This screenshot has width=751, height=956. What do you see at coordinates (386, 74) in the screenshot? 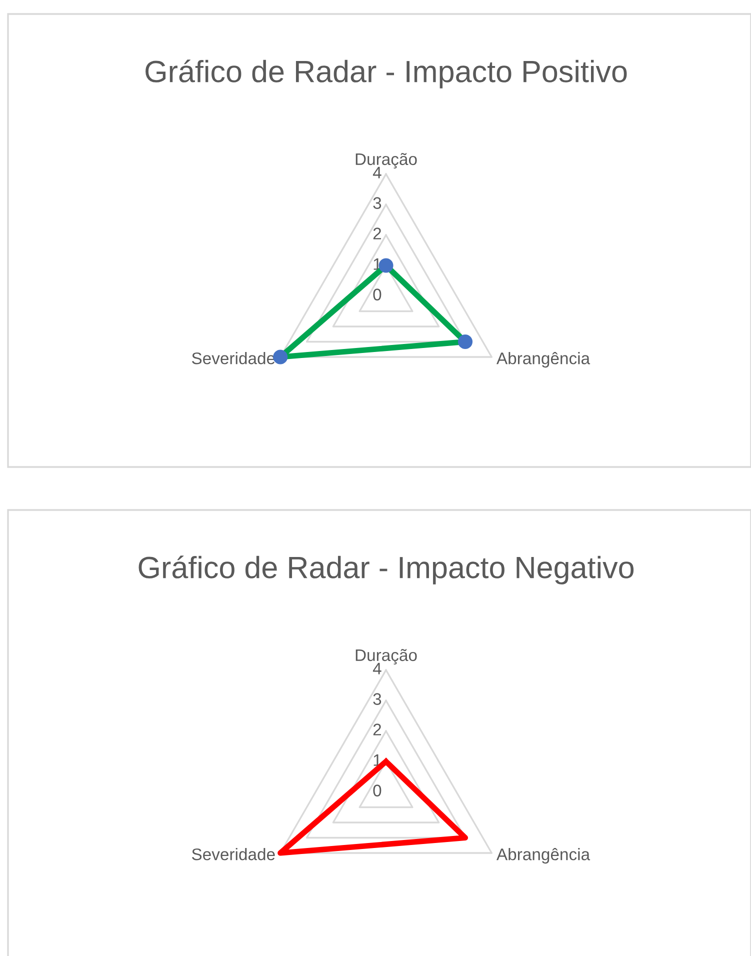
I see `chart-title: Gráfico de Radar - Impacto Positivo` at bounding box center [386, 74].